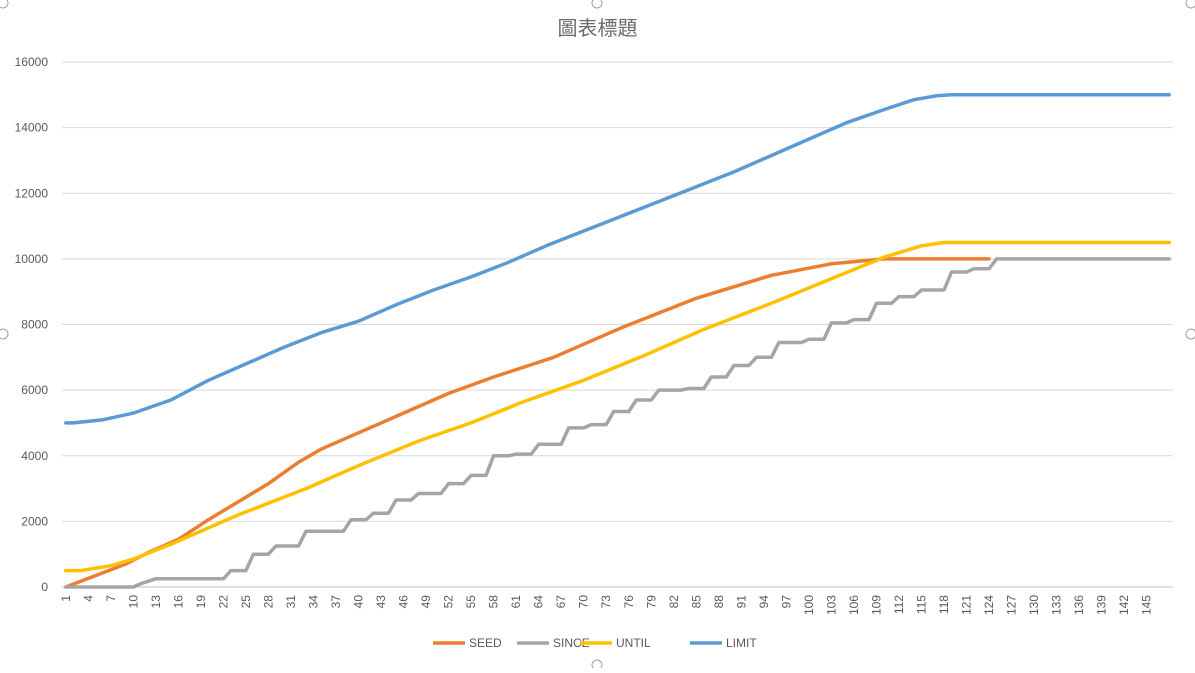 This screenshot has height=673, width=1195. Describe the element at coordinates (291, 602) in the screenshot. I see `x-tick-label: 31` at that location.